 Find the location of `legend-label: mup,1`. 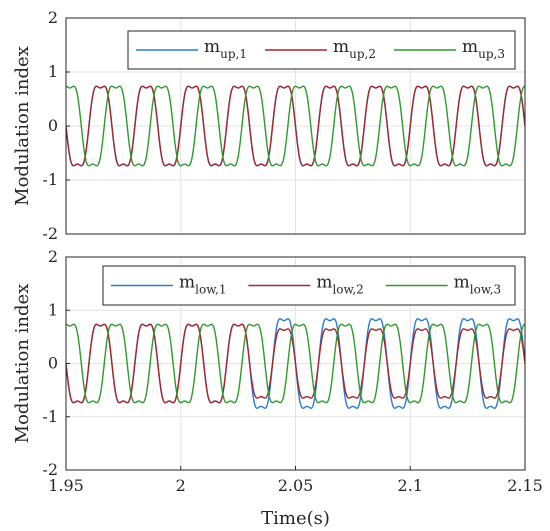

legend-label: mup,1 is located at coordinates (225, 49).